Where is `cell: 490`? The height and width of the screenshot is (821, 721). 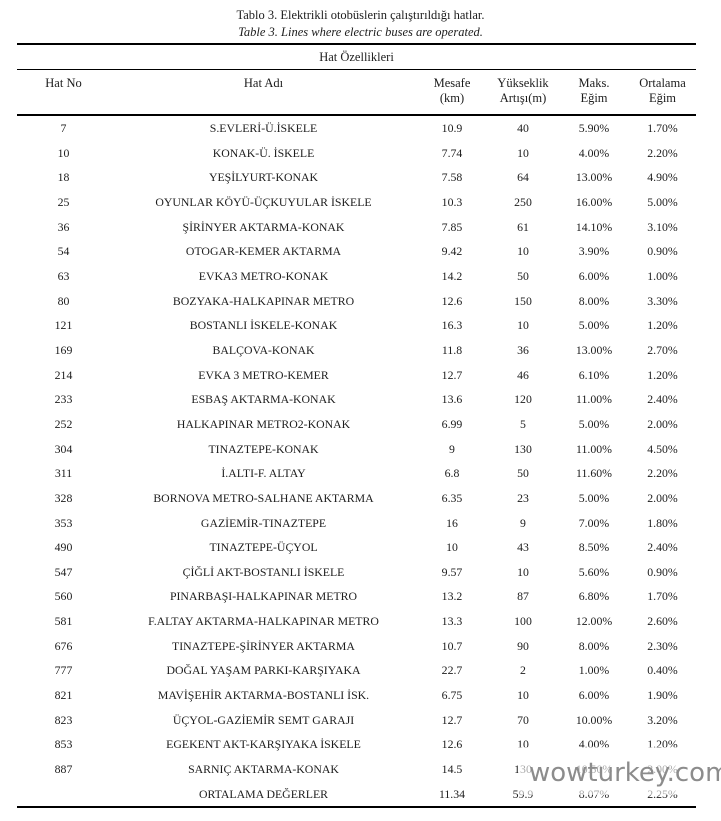
cell: 490 is located at coordinates (63, 547).